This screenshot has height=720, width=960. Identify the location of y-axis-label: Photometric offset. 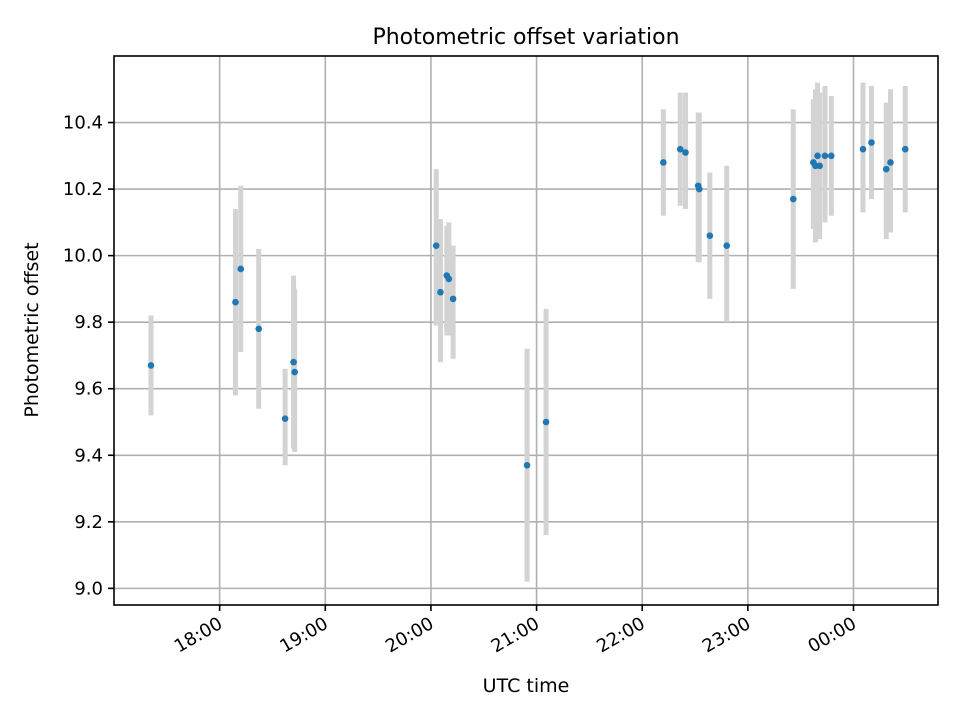
(32, 329).